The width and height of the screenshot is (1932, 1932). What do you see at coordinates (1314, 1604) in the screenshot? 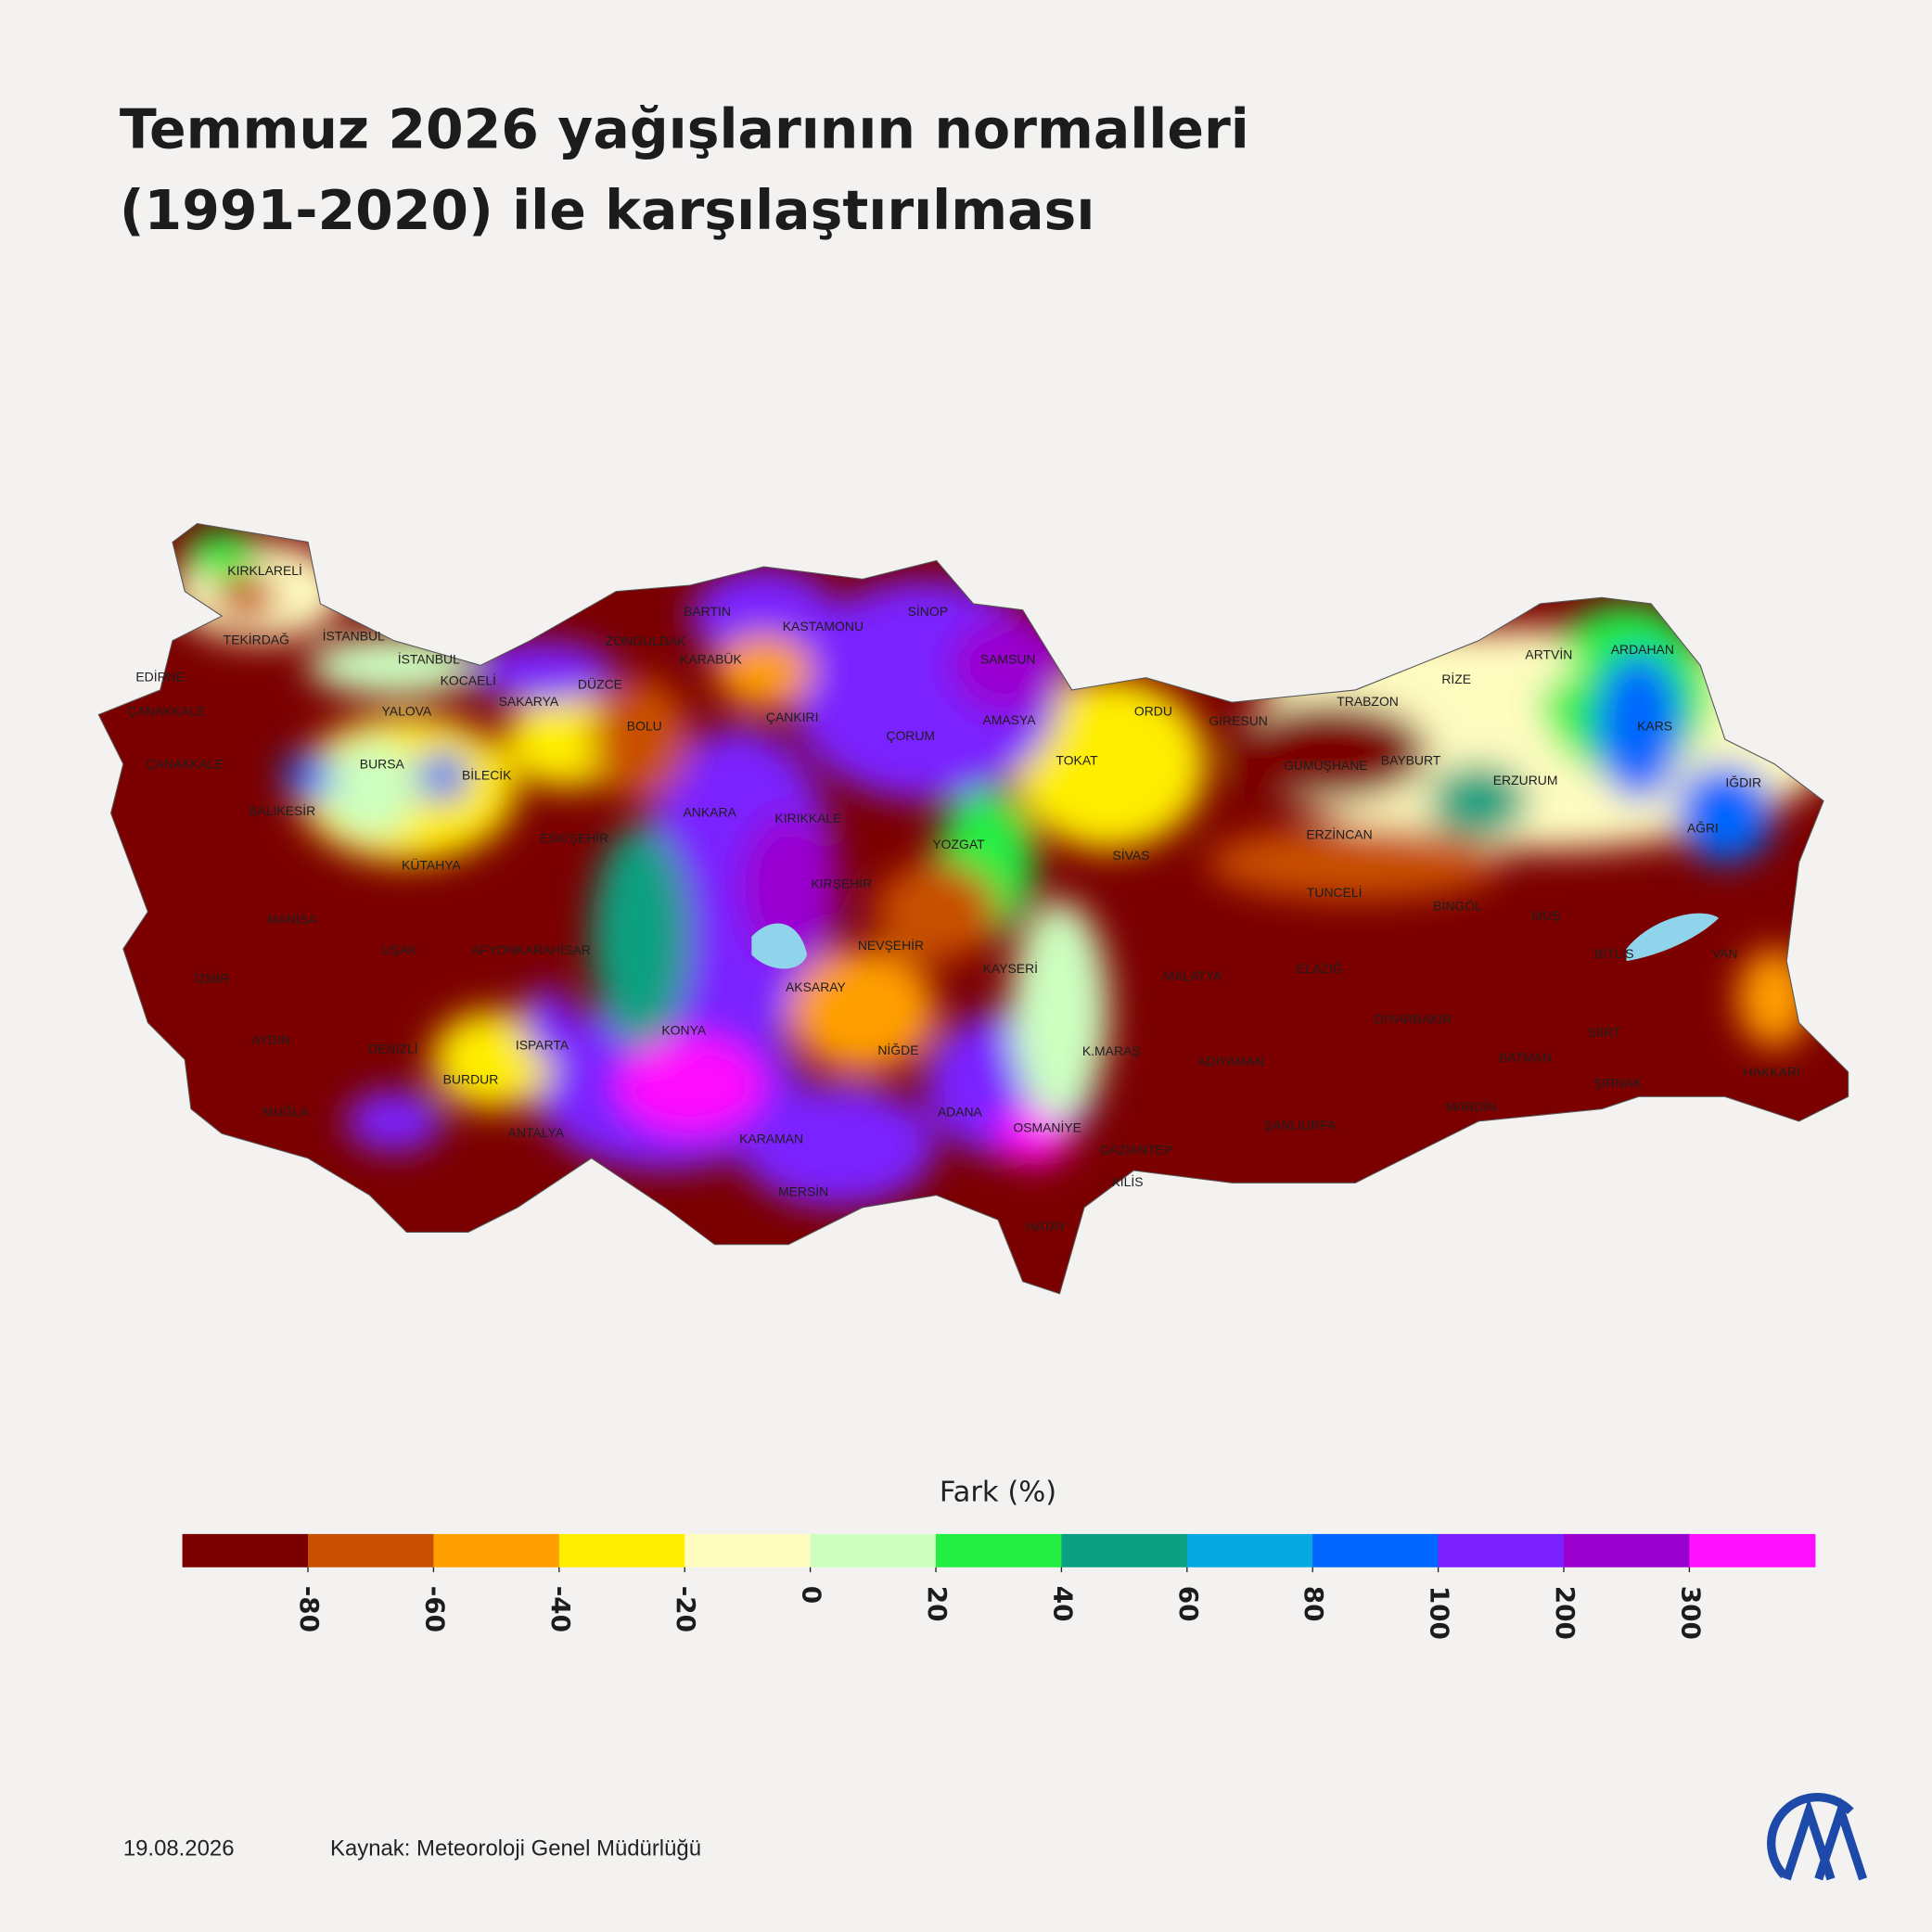
I see `legend-tick-label: 80` at bounding box center [1314, 1604].